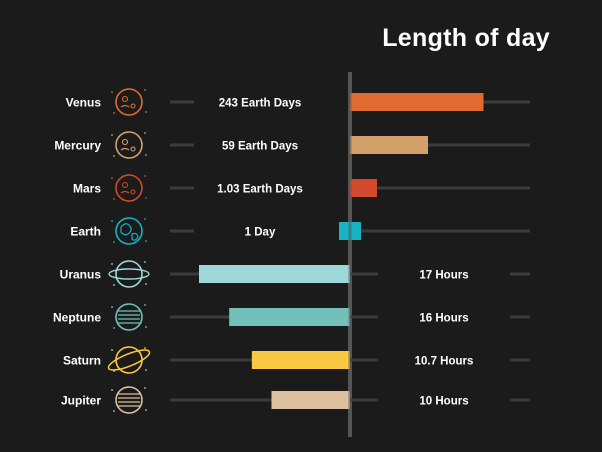 The image size is (602, 452). Describe the element at coordinates (87, 189) in the screenshot. I see `planet-label: Mars` at that location.